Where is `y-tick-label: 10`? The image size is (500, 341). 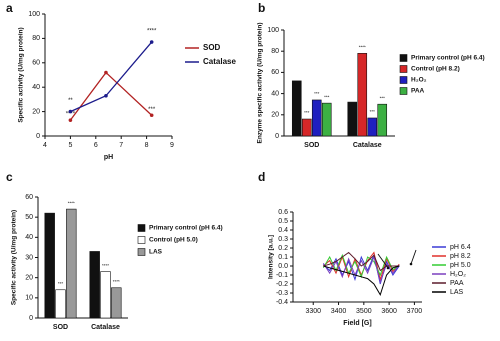
y-tick-label: 10 is located at coordinates (29, 298).